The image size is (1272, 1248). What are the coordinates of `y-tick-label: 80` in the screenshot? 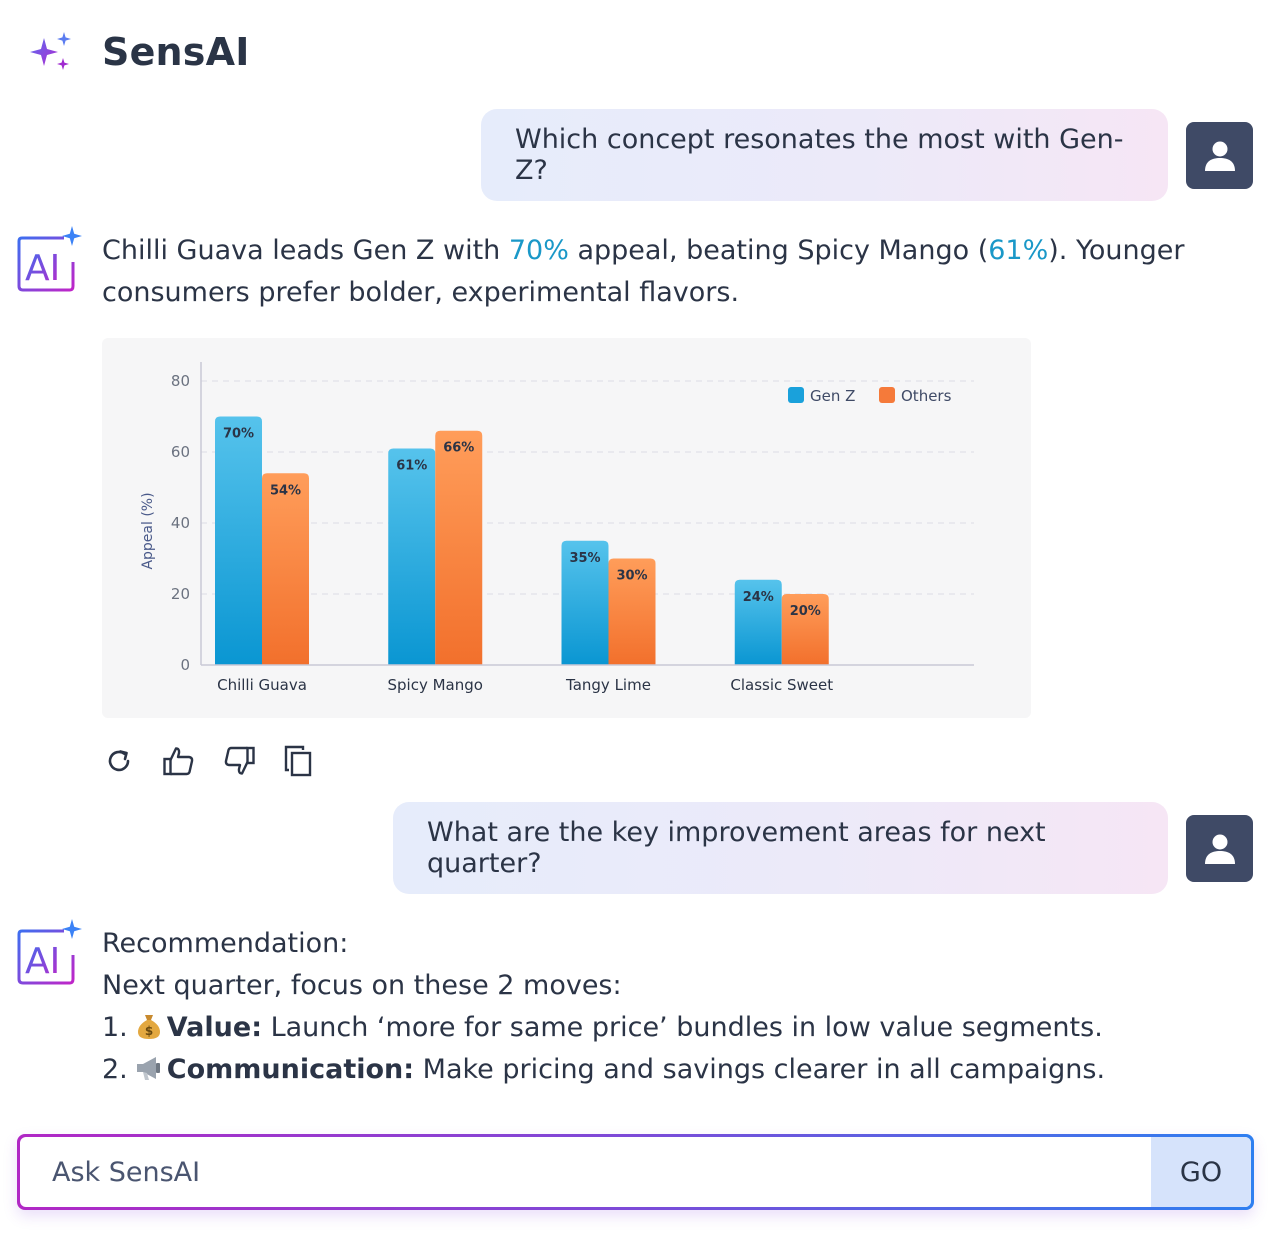 It's located at (180, 381).